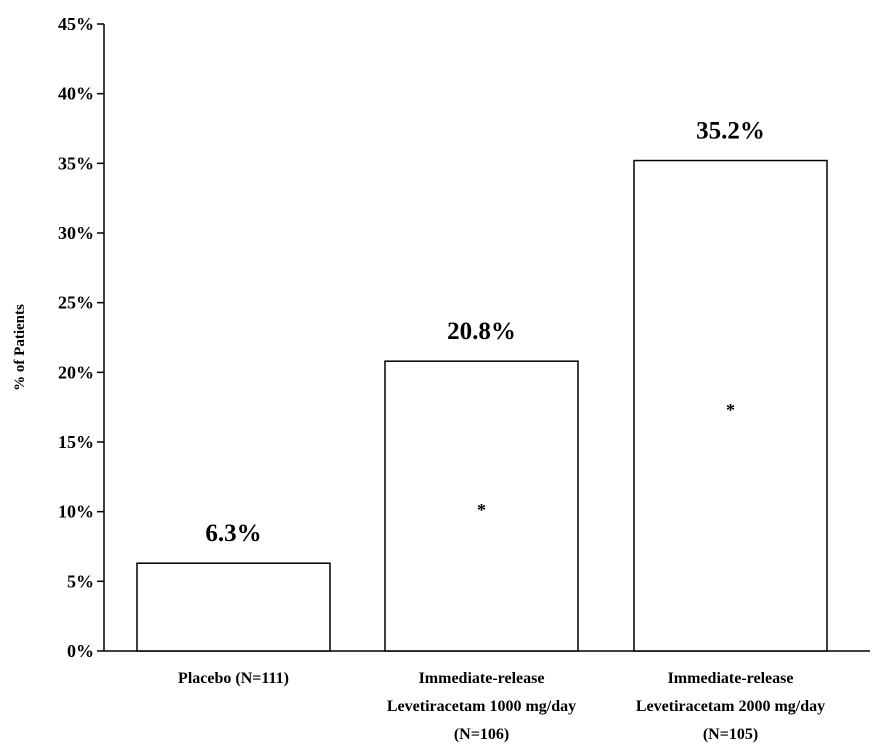 This screenshot has height=752, width=884. Describe the element at coordinates (481, 734) in the screenshot. I see `x-tick-label: (N=106)` at that location.